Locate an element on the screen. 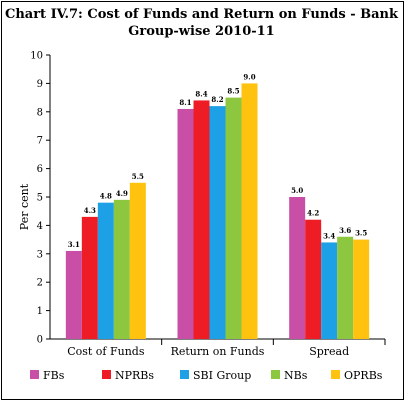  y-tick-label: 1 is located at coordinates (40, 311).